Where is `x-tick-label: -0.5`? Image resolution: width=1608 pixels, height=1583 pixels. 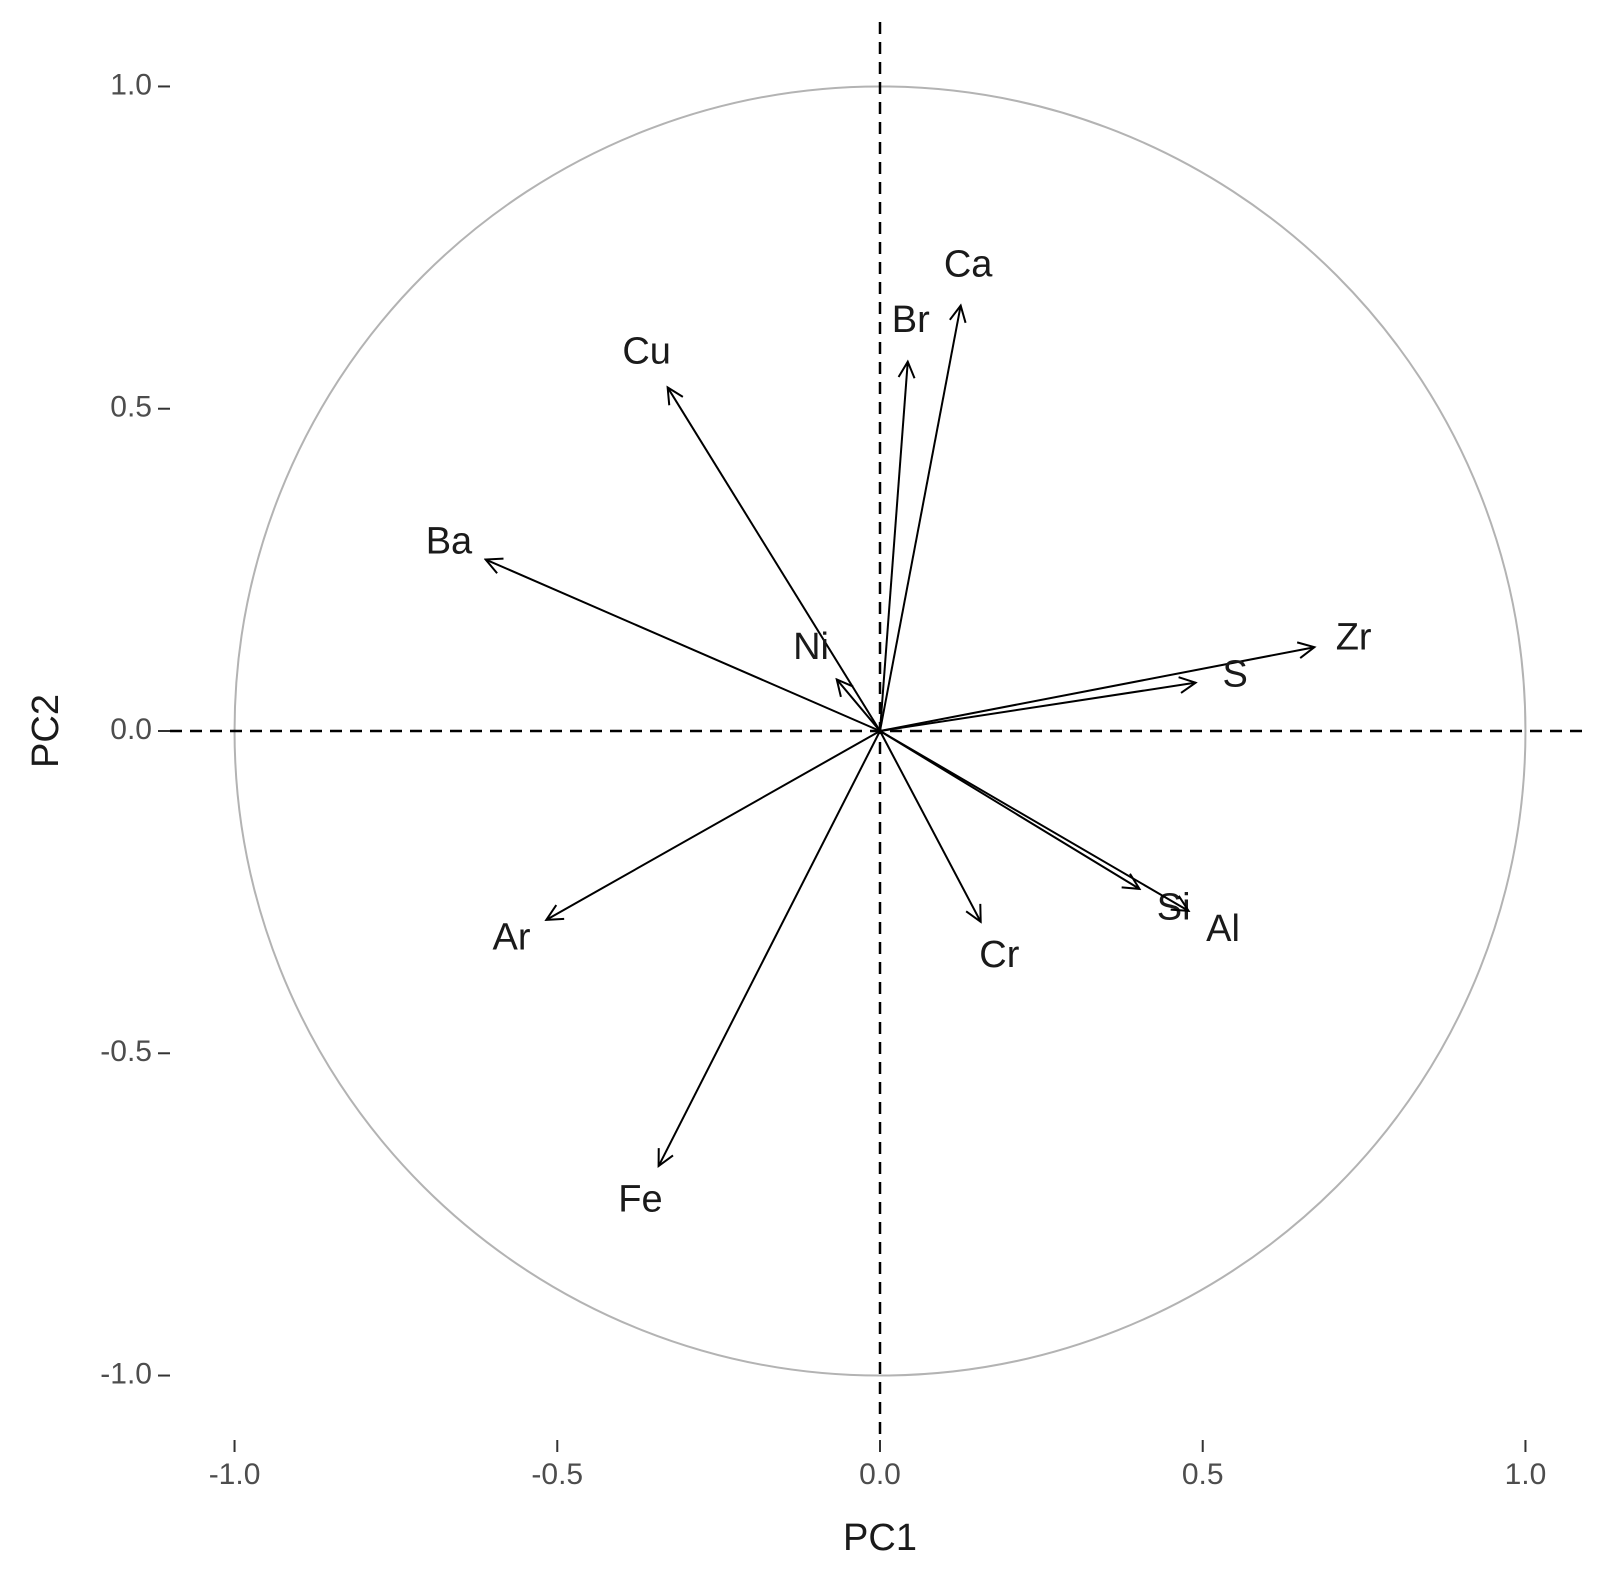 x-tick-label: -0.5 is located at coordinates (557, 1474).